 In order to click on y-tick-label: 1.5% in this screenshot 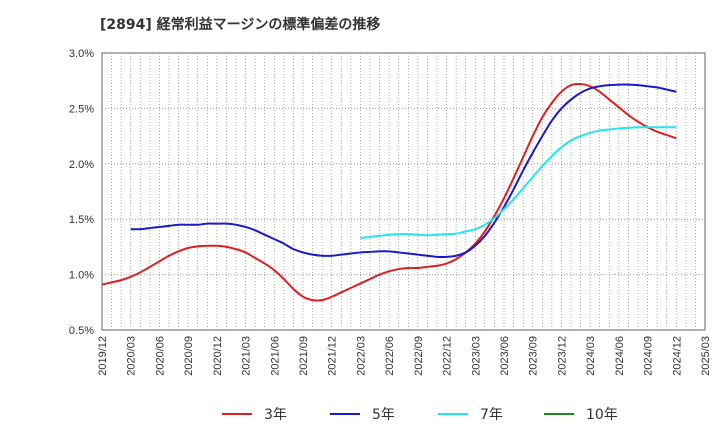, I will do `click(81, 220)`.